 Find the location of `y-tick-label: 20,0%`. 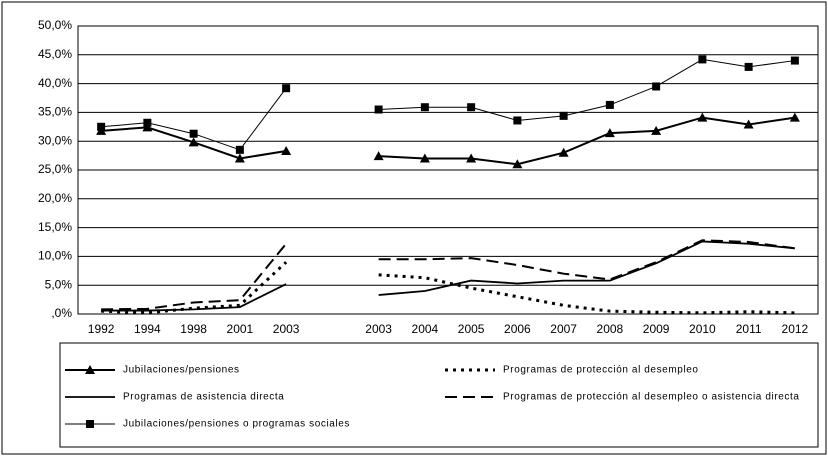

y-tick-label: 20,0% is located at coordinates (55, 198).